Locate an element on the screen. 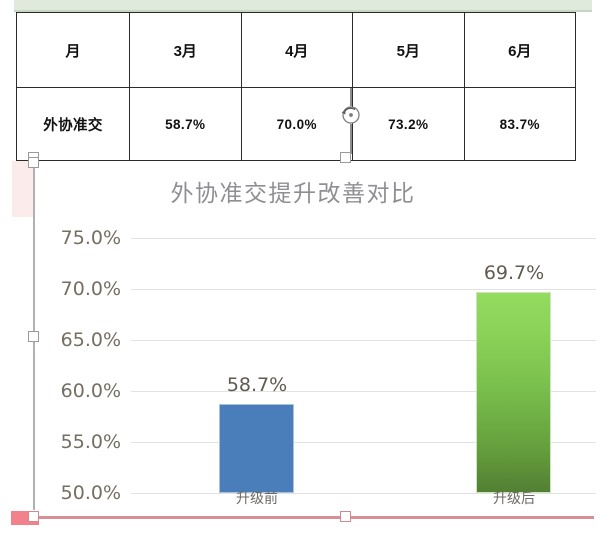  x-axis-category-label: 升级前 is located at coordinates (257, 498).